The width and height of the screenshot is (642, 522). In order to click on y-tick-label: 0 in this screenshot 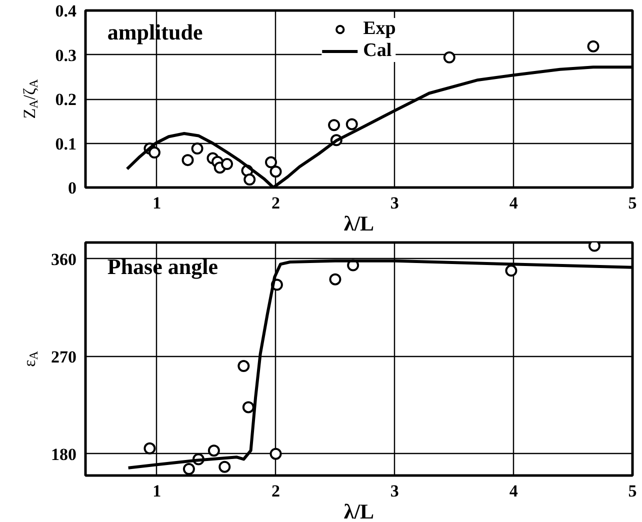, I will do `click(72, 188)`.